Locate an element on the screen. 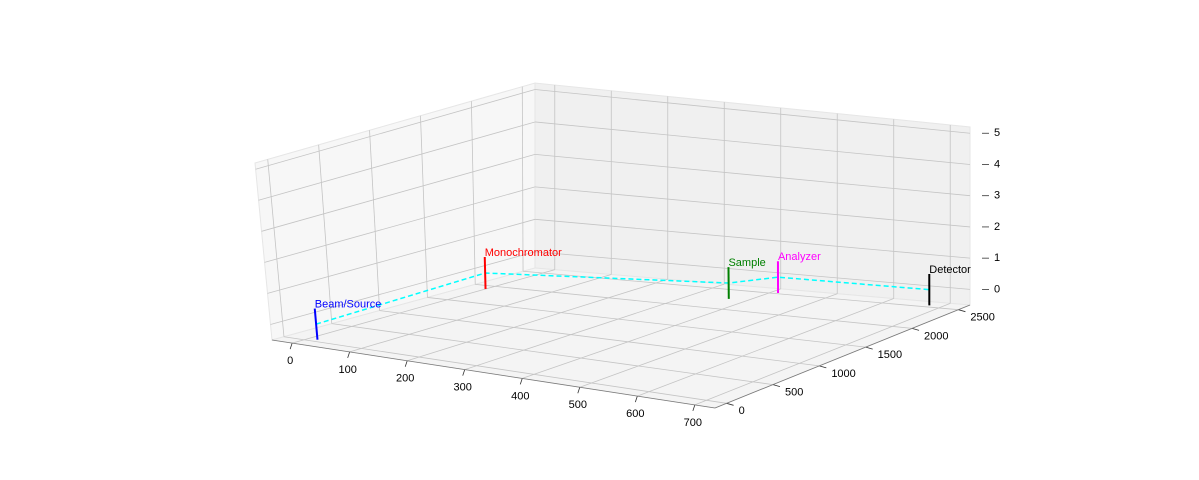 Image resolution: width=1199 pixels, height=480 pixels. x-tick-label: 700 is located at coordinates (693, 423).